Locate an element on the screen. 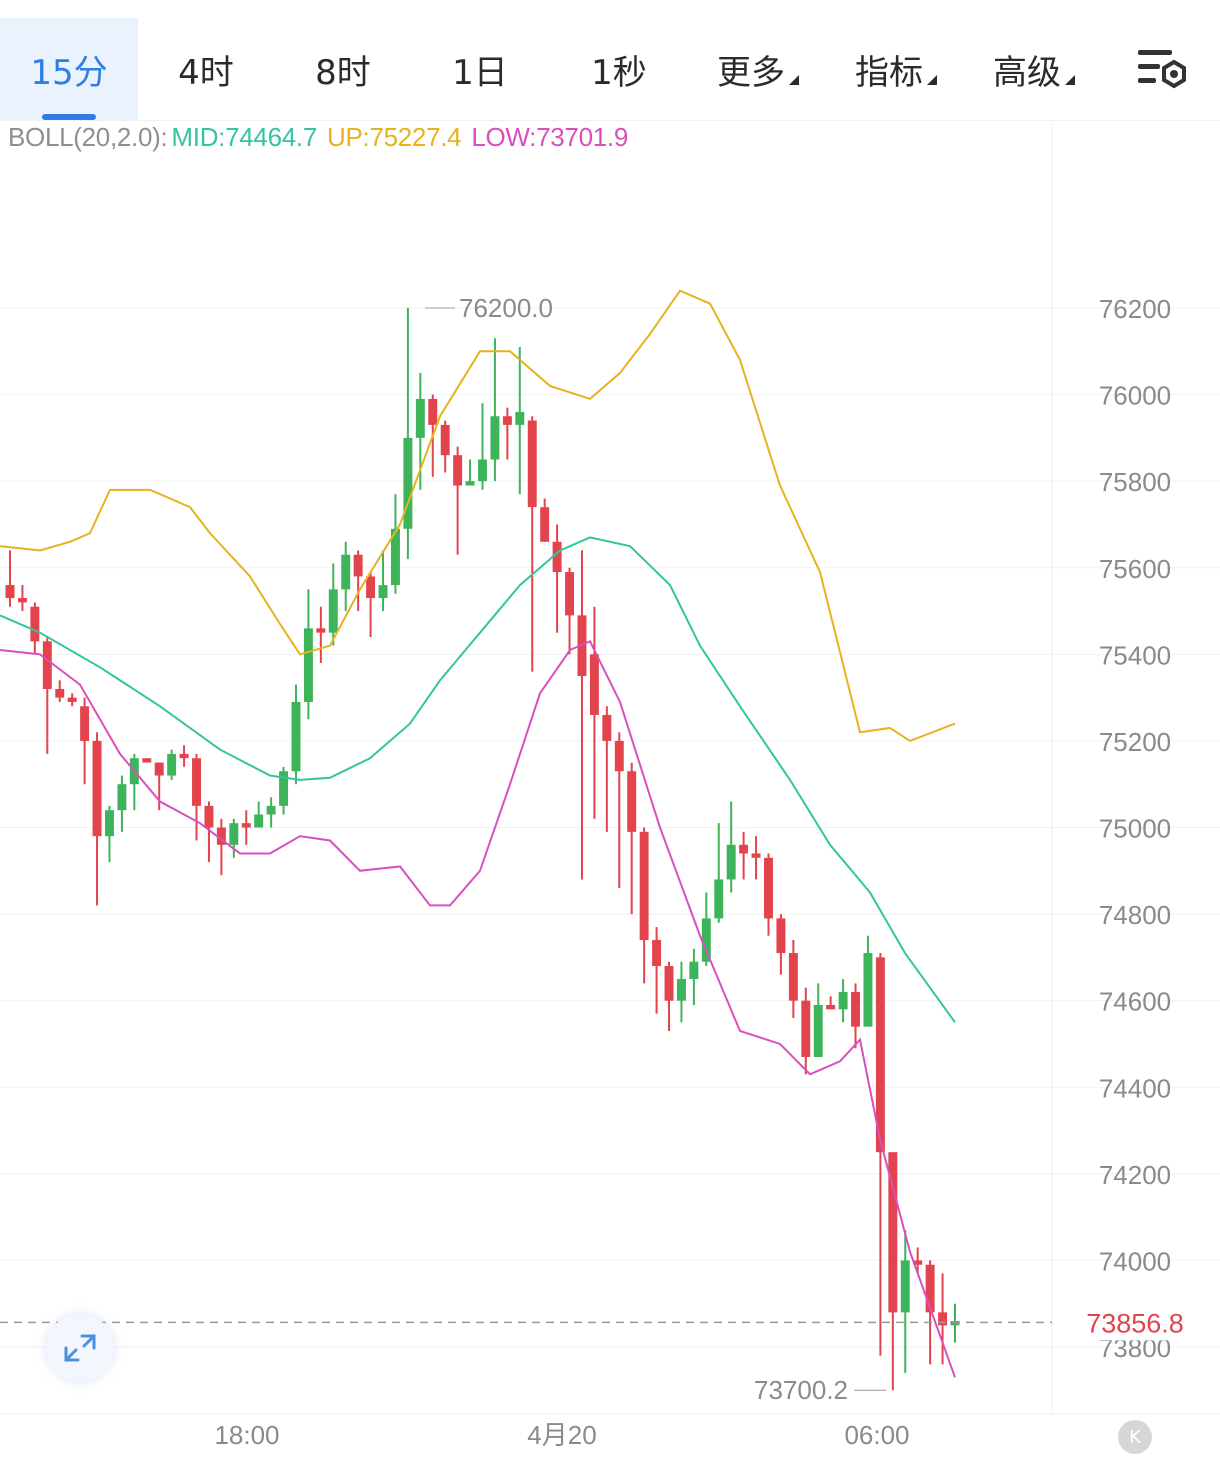 This screenshot has width=1220, height=1457. boll-mid-value: MID:74464.7 is located at coordinates (244, 137).